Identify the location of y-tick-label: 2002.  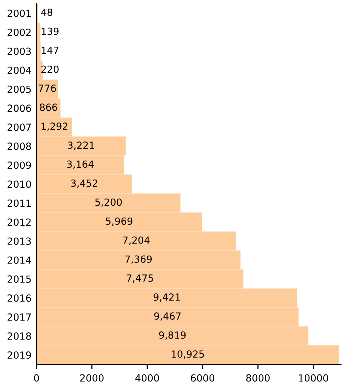
(19, 32).